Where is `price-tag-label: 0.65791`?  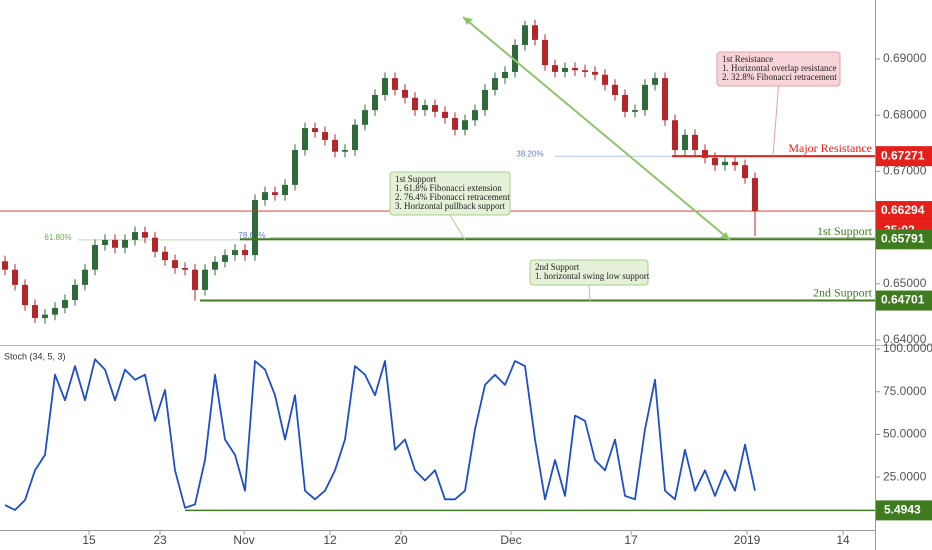 price-tag-label: 0.65791 is located at coordinates (903, 238).